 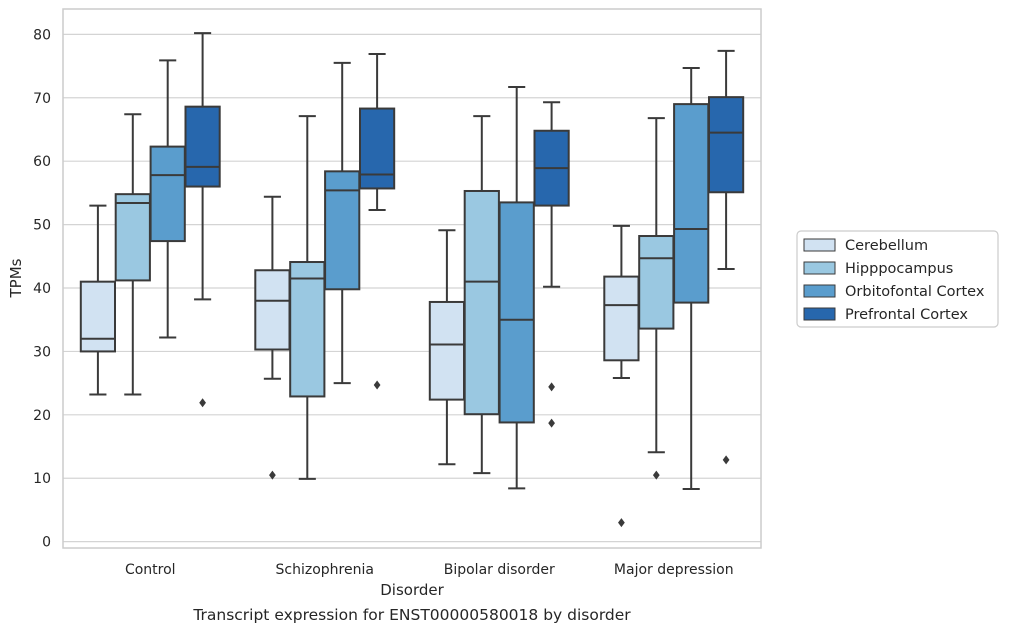 I want to click on y-axis-ticks: 0 10 20 30 40 50 60 70 80, so click(x=42, y=288).